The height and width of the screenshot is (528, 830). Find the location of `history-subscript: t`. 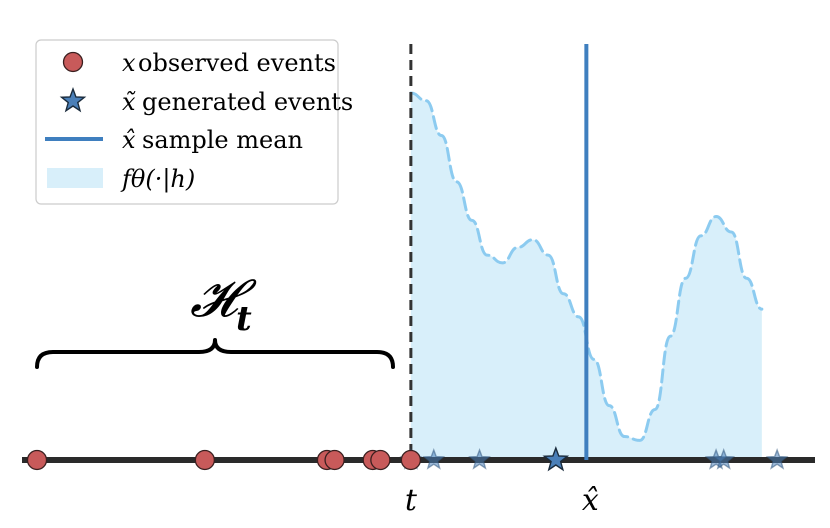

history-subscript: t is located at coordinates (244, 319).